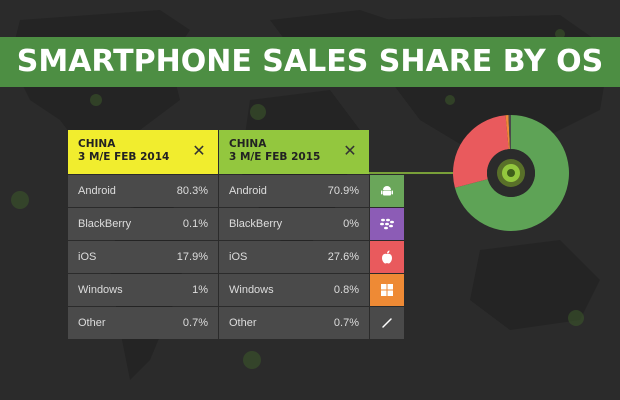 Image resolution: width=620 pixels, height=400 pixels. Describe the element at coordinates (387, 224) in the screenshot. I see `blackberry-icon` at that location.